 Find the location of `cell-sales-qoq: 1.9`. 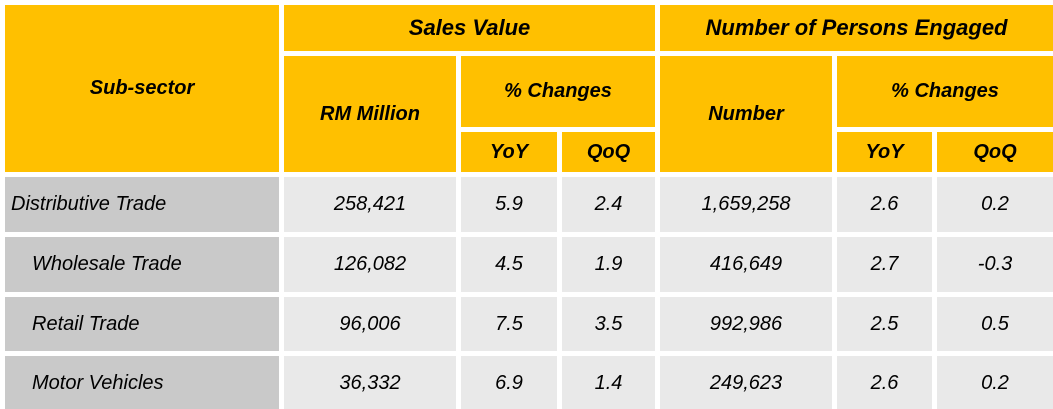

cell-sales-qoq: 1.9 is located at coordinates (609, 264).